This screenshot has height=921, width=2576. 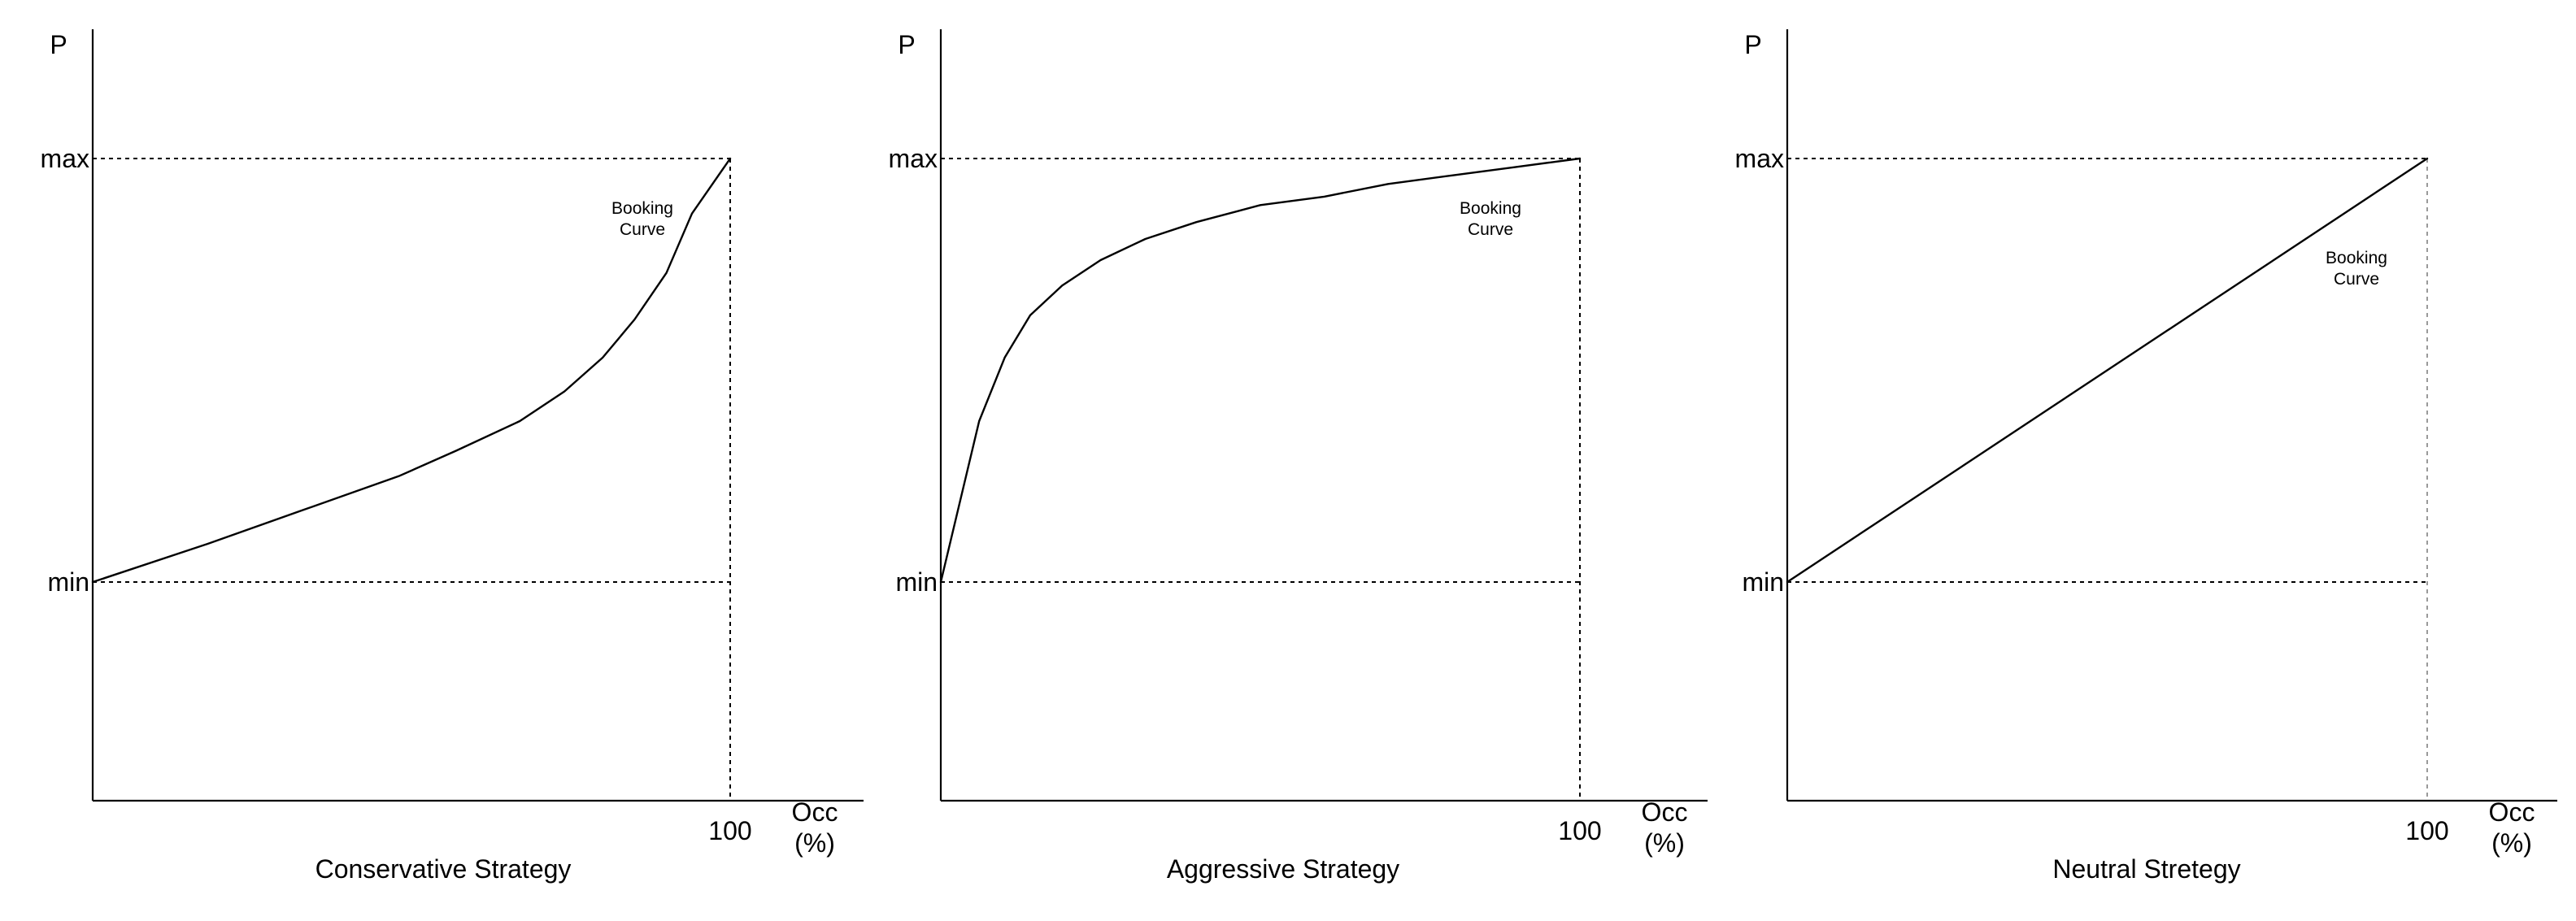 What do you see at coordinates (444, 869) in the screenshot?
I see `chart-title: Conservative Strategy` at bounding box center [444, 869].